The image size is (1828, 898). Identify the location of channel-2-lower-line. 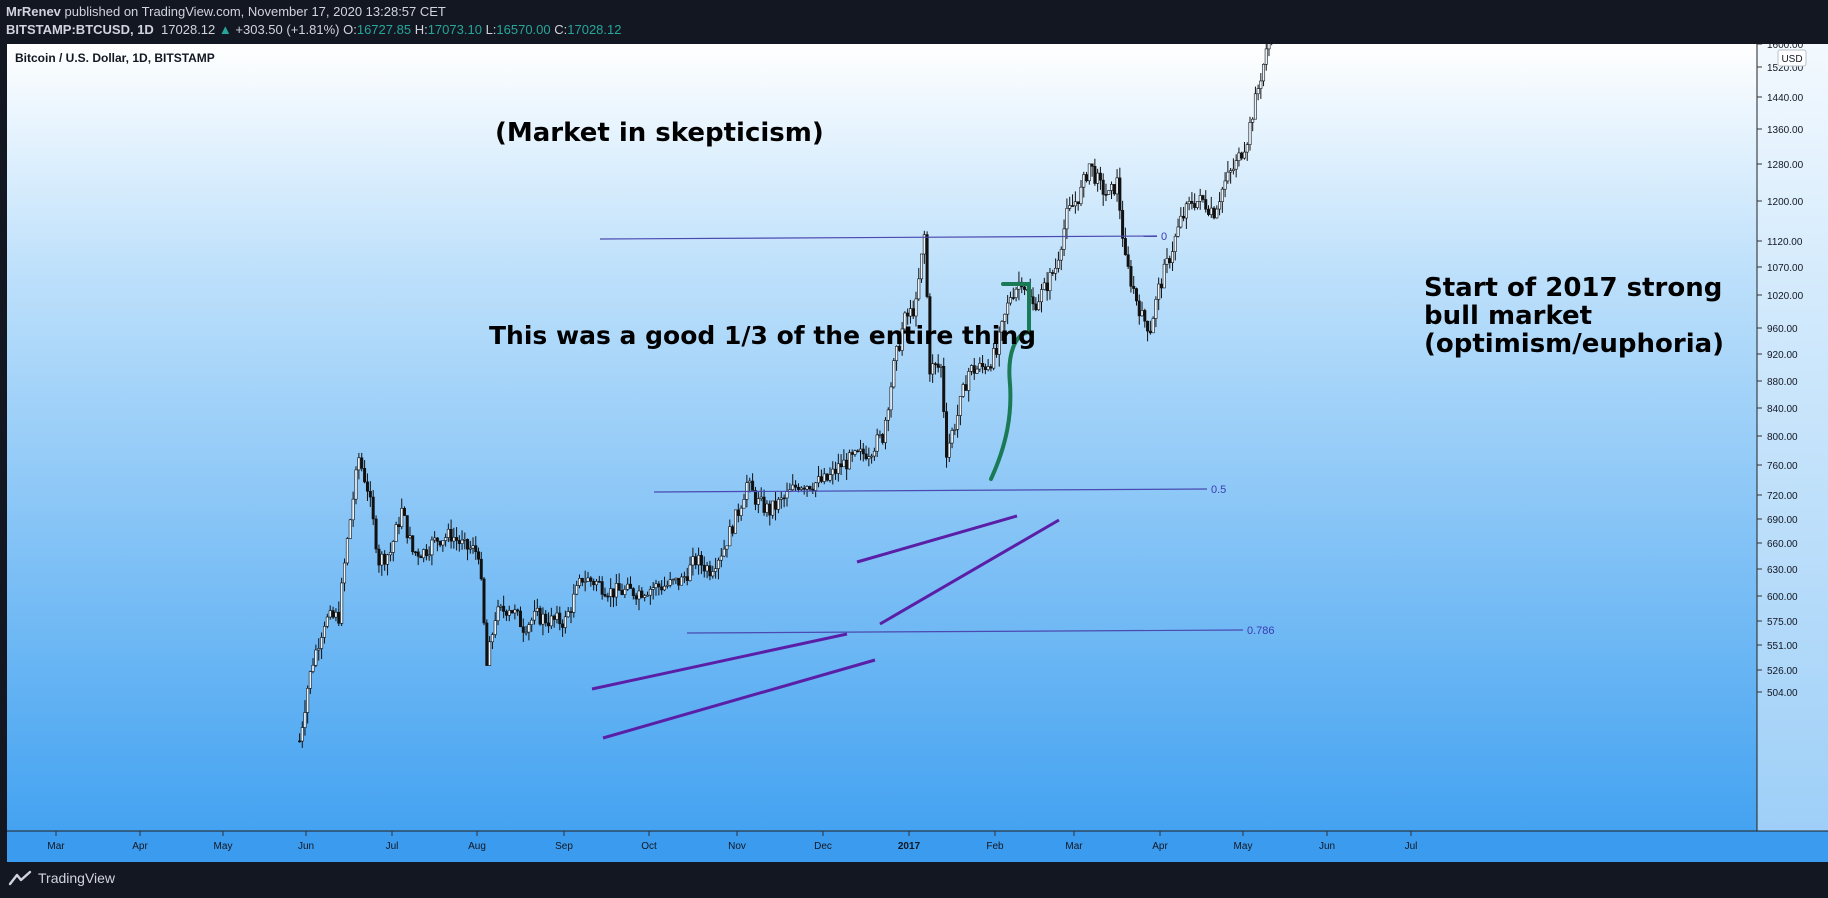
(969, 572).